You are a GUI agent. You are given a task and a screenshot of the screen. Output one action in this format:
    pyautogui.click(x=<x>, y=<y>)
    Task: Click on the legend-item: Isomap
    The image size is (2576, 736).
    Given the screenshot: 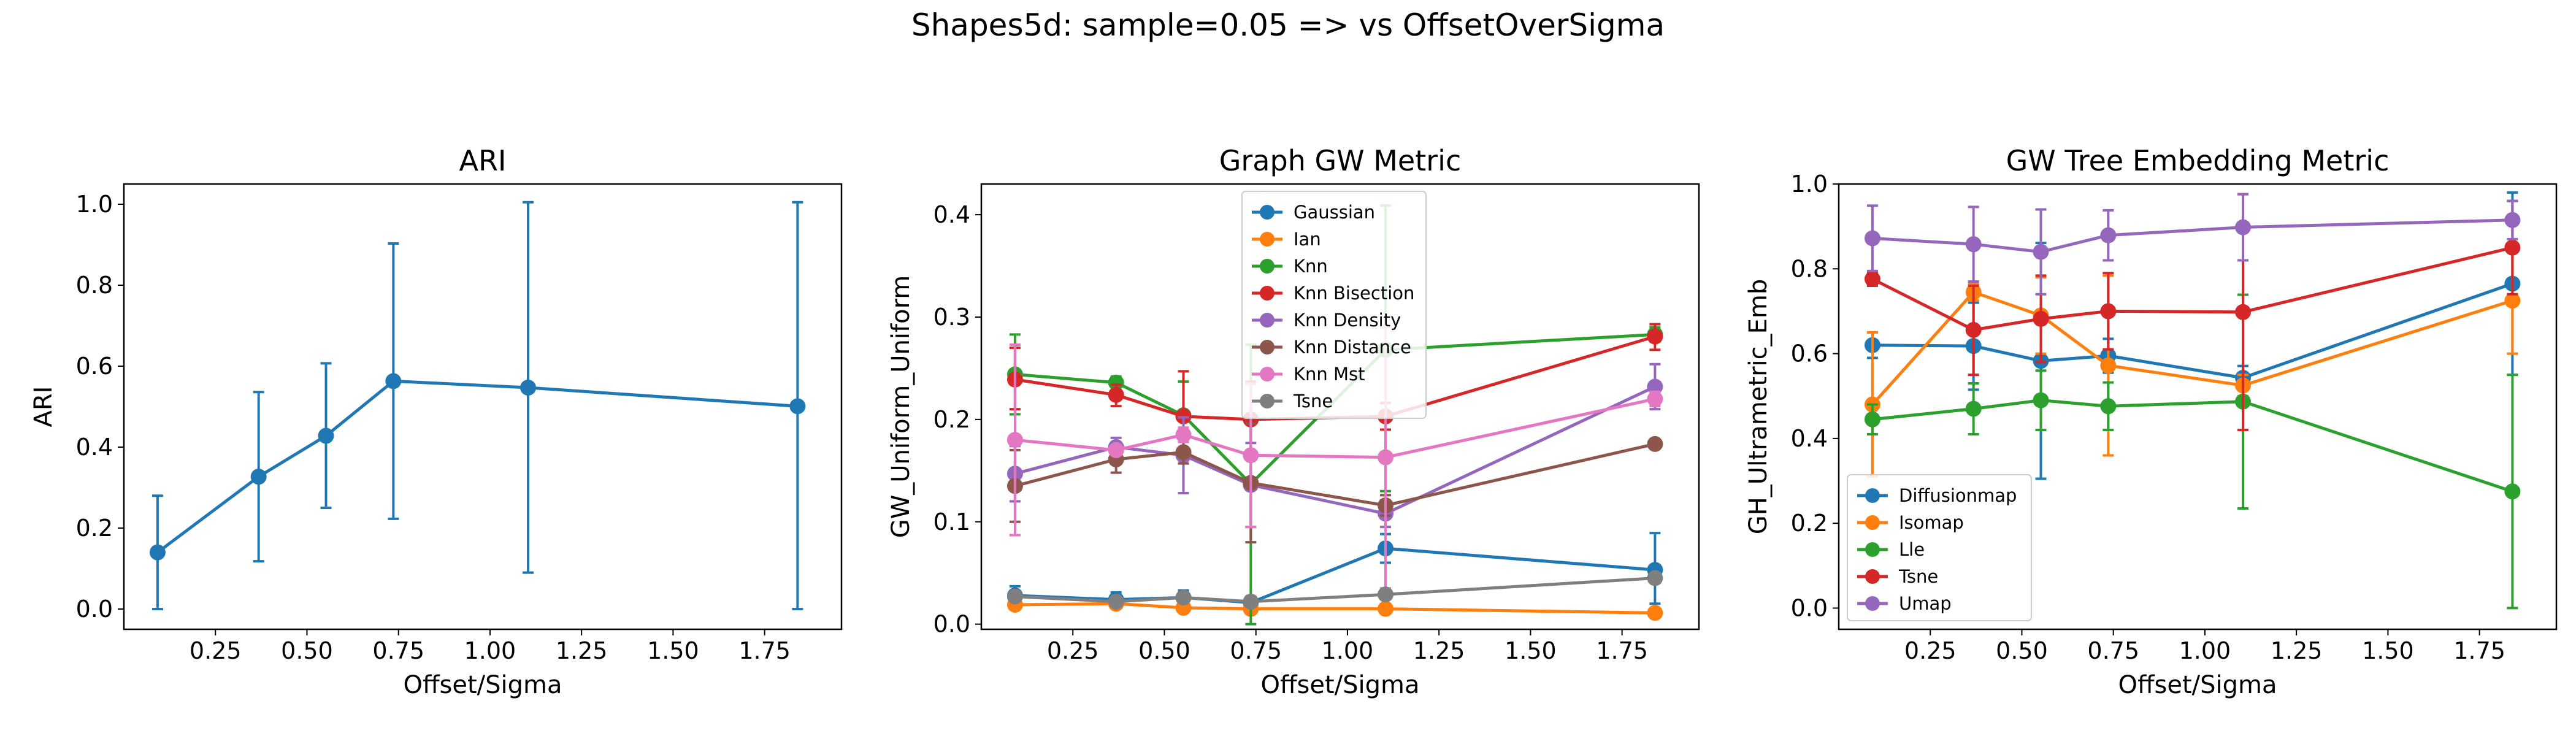 What is the action you would take?
    pyautogui.click(x=1910, y=522)
    